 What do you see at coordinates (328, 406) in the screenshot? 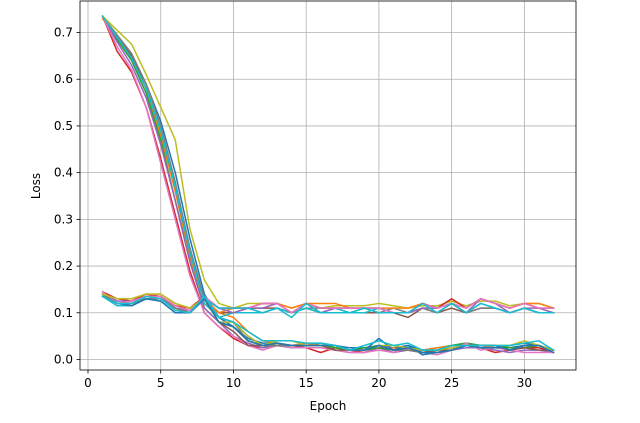
I see `x-axis-title: Epoch` at bounding box center [328, 406].